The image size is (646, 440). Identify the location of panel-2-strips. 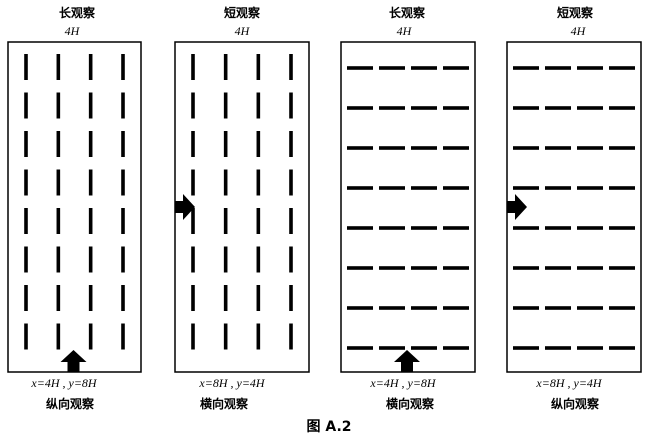
(234, 202).